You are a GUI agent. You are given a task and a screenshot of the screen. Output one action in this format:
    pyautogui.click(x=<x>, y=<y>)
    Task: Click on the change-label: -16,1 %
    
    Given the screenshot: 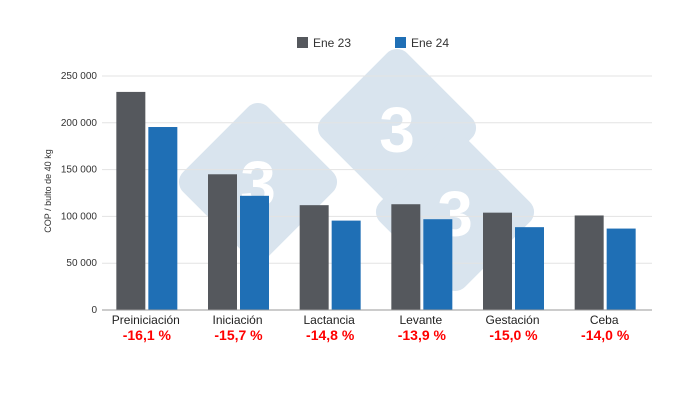 What is the action you would take?
    pyautogui.click(x=147, y=335)
    